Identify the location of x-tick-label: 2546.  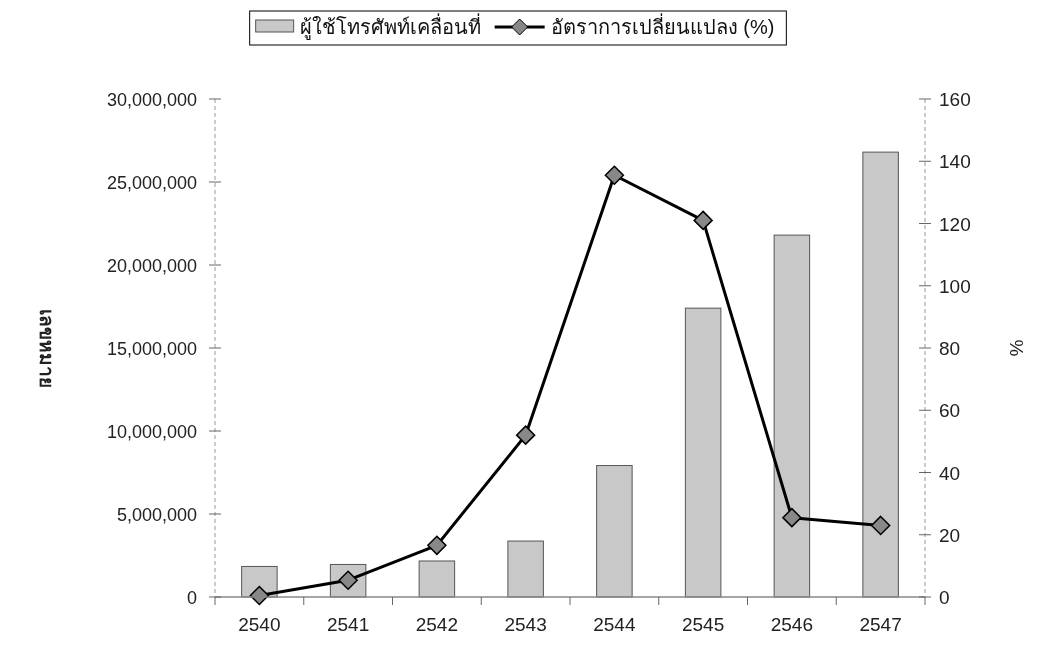
(792, 624).